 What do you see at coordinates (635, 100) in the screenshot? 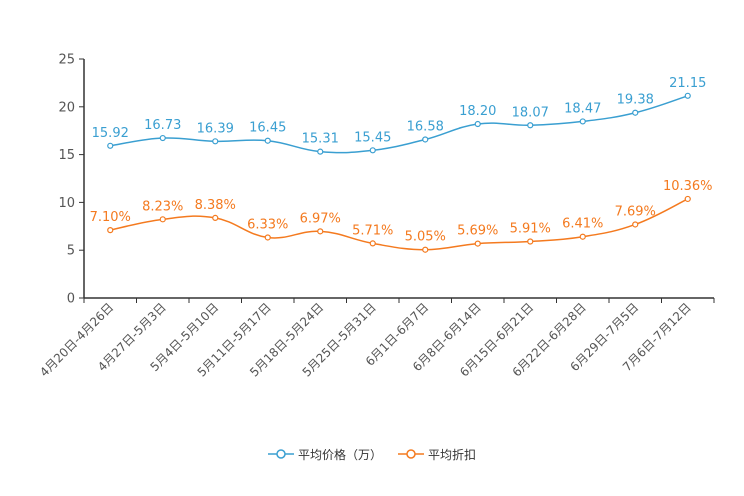
I see `data-label: 19.38` at bounding box center [635, 100].